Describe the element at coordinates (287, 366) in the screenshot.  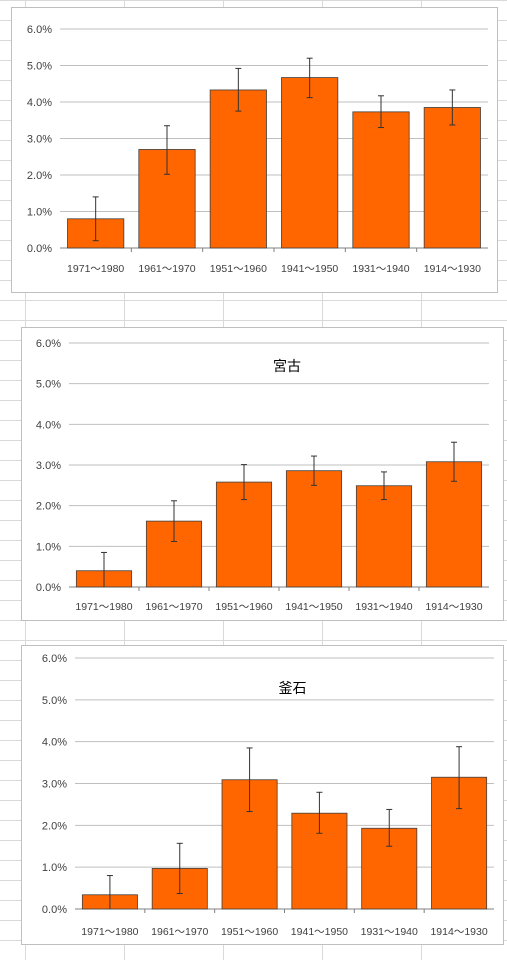
I see `chart-title: 宮古` at that location.